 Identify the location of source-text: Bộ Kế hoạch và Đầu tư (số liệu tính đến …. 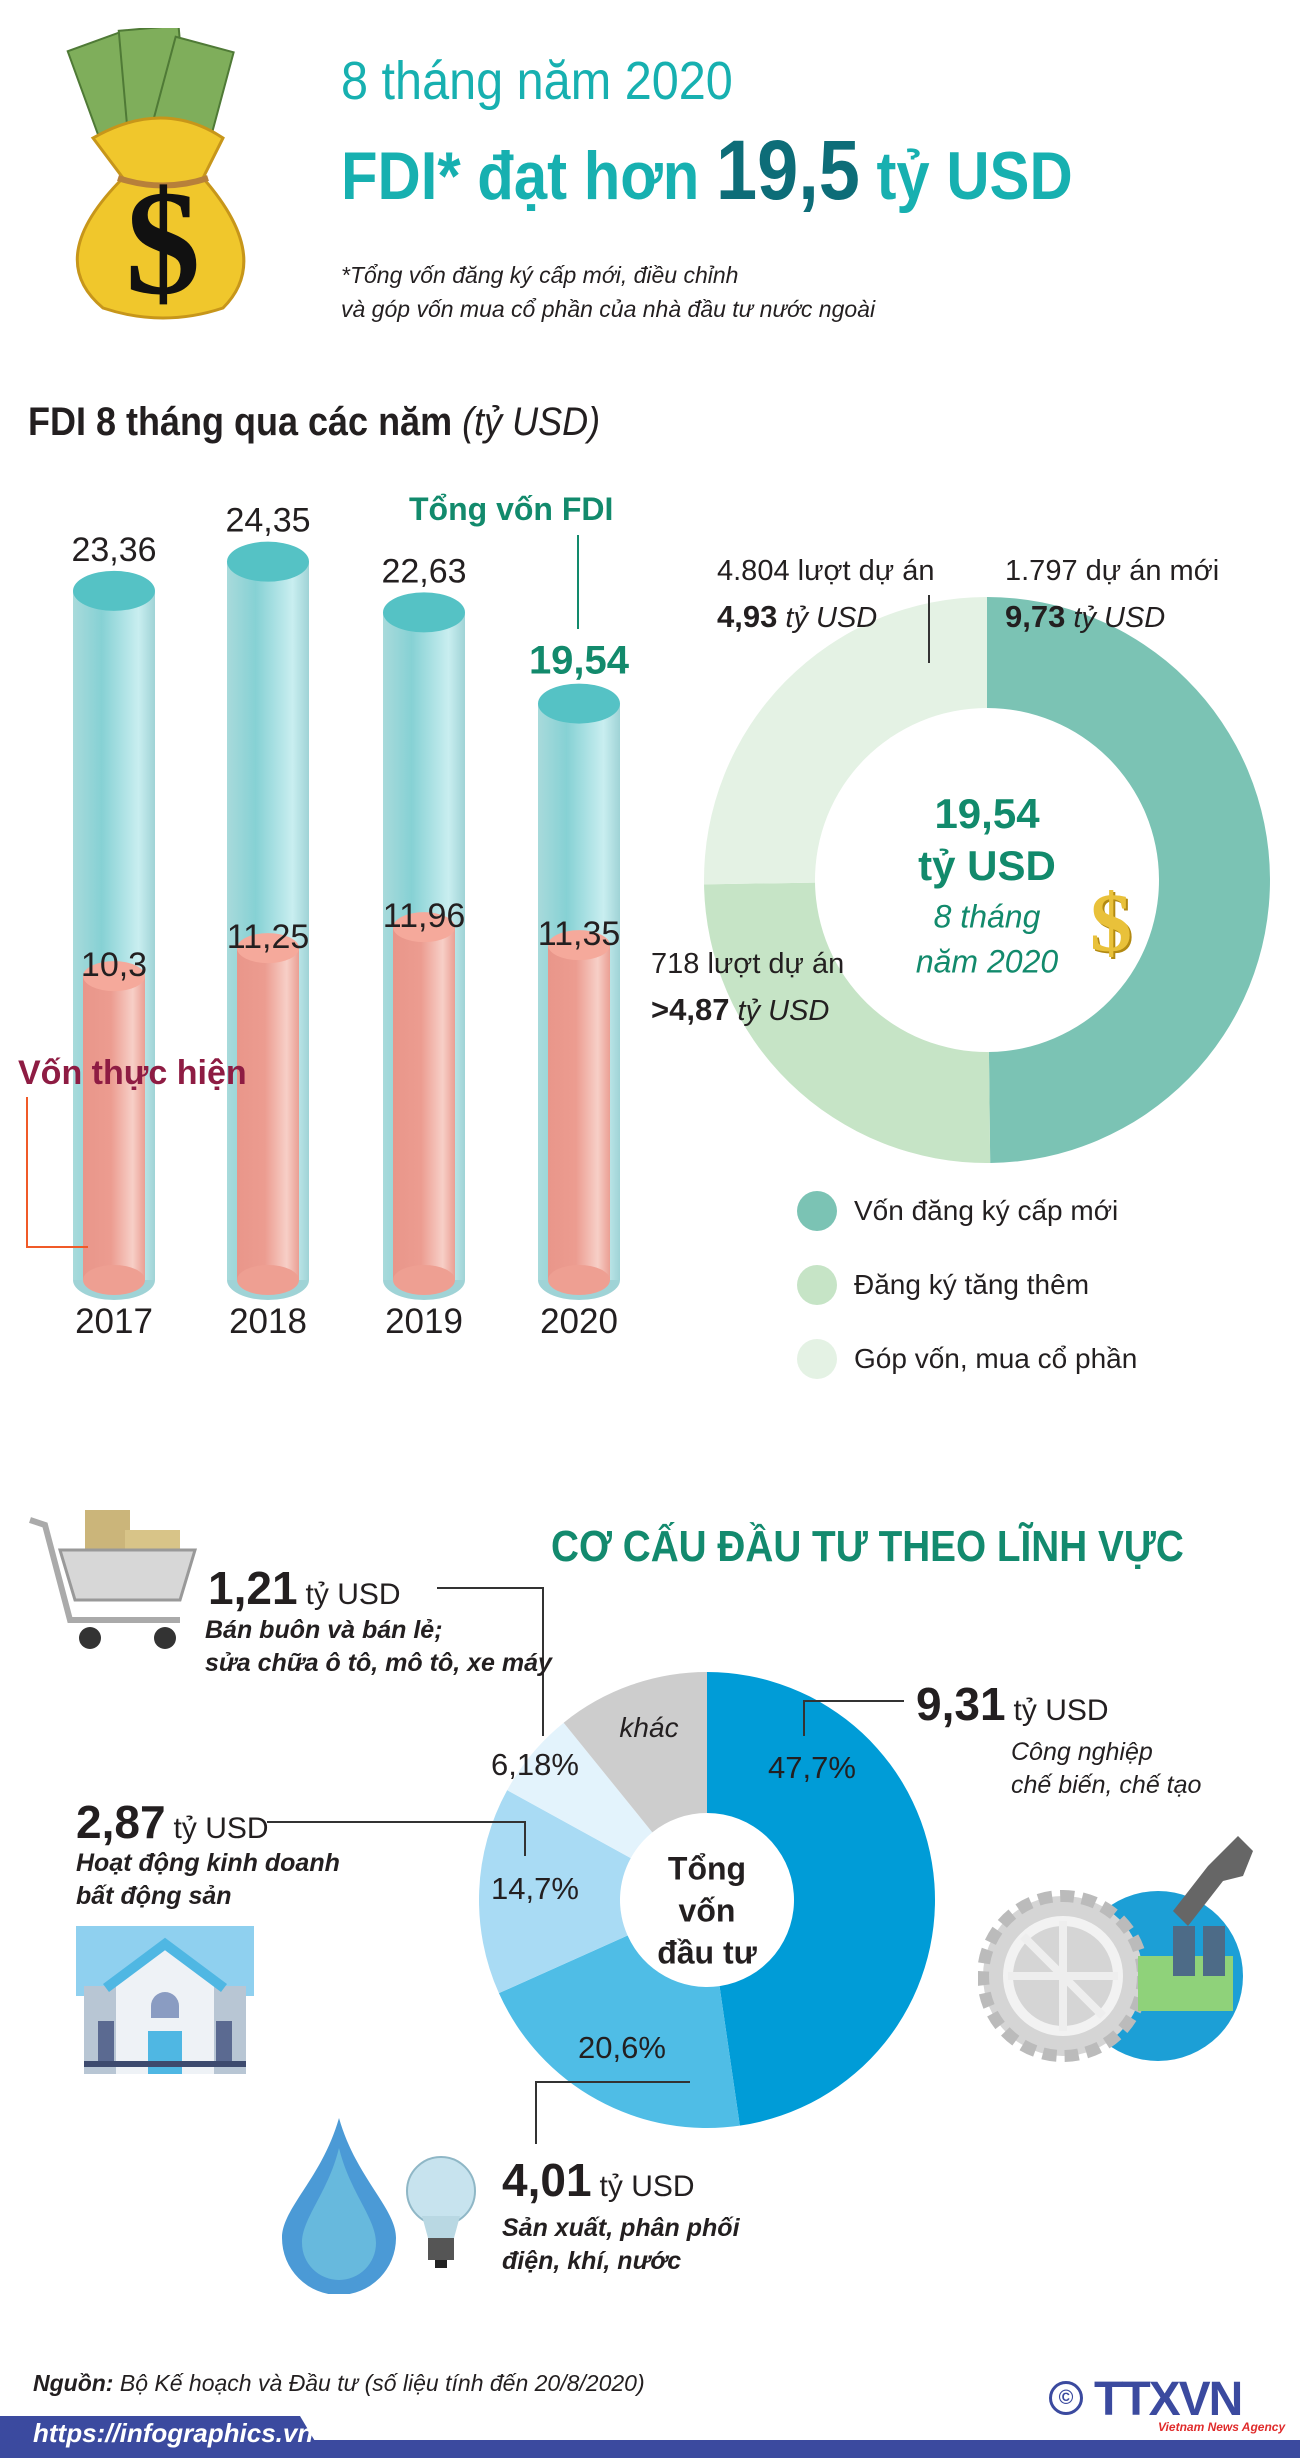
(379, 2383).